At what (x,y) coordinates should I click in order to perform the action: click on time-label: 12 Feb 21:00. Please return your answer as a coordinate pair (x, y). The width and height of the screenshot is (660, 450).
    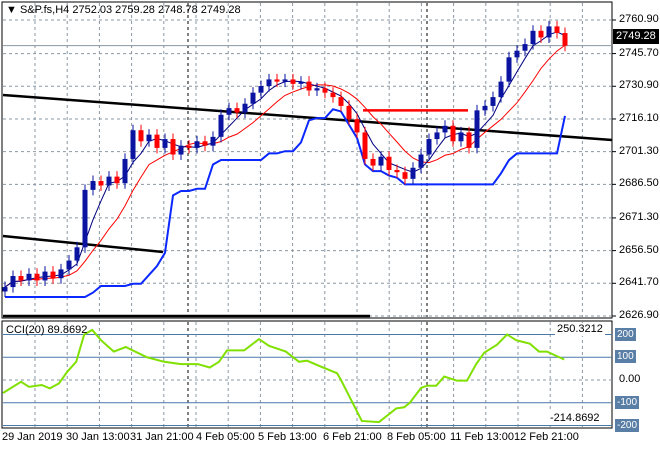
    Looking at the image, I should click on (546, 437).